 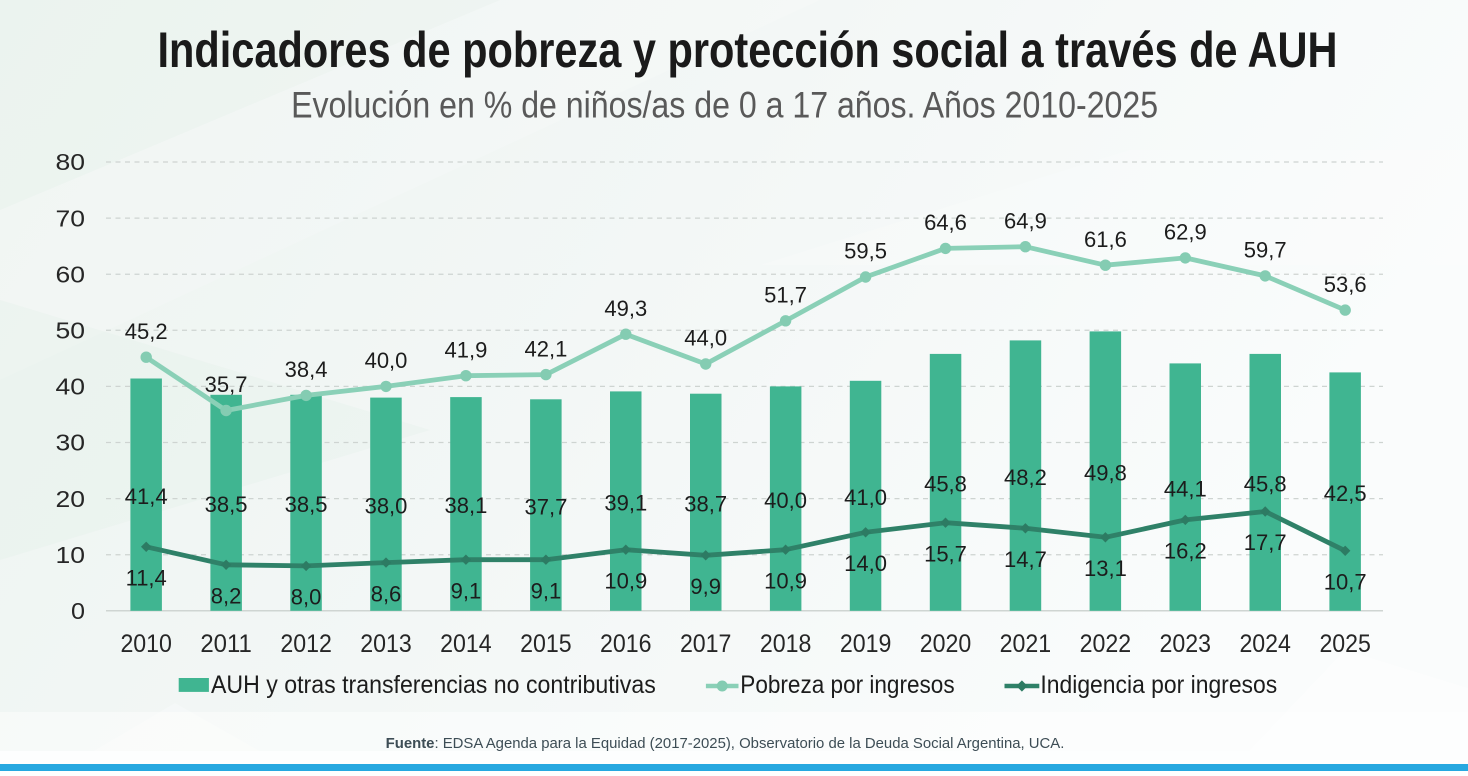 I want to click on svg-text: 38,0, so click(x=386, y=505).